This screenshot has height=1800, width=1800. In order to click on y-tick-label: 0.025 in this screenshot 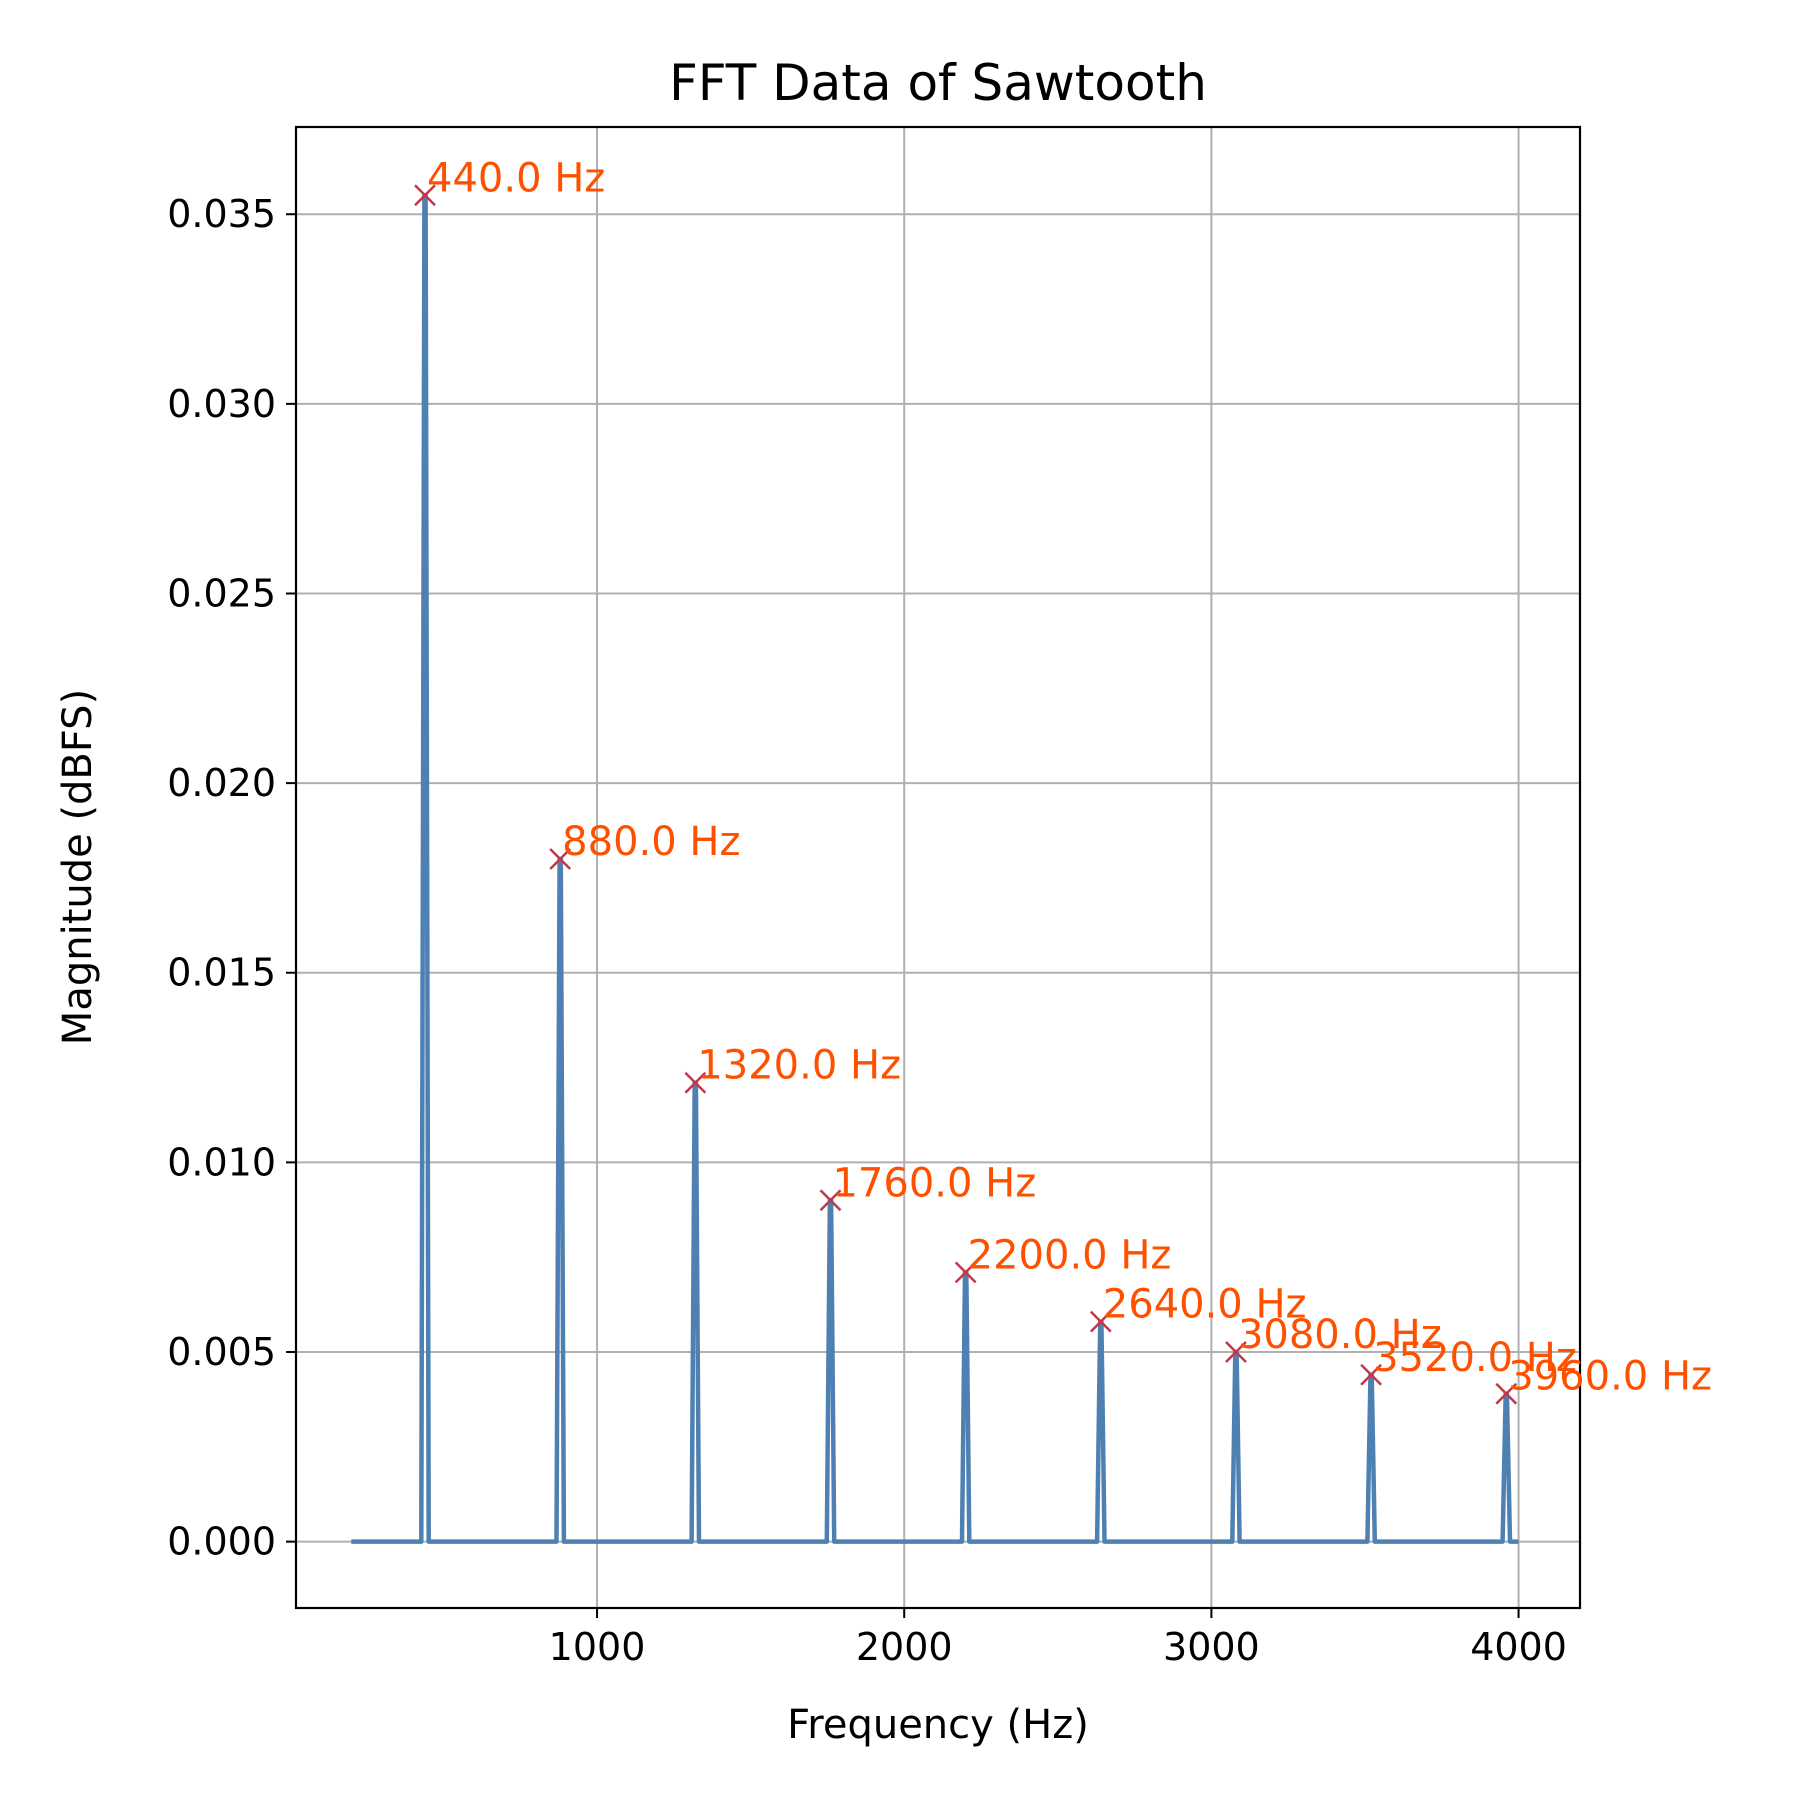, I will do `click(221, 593)`.